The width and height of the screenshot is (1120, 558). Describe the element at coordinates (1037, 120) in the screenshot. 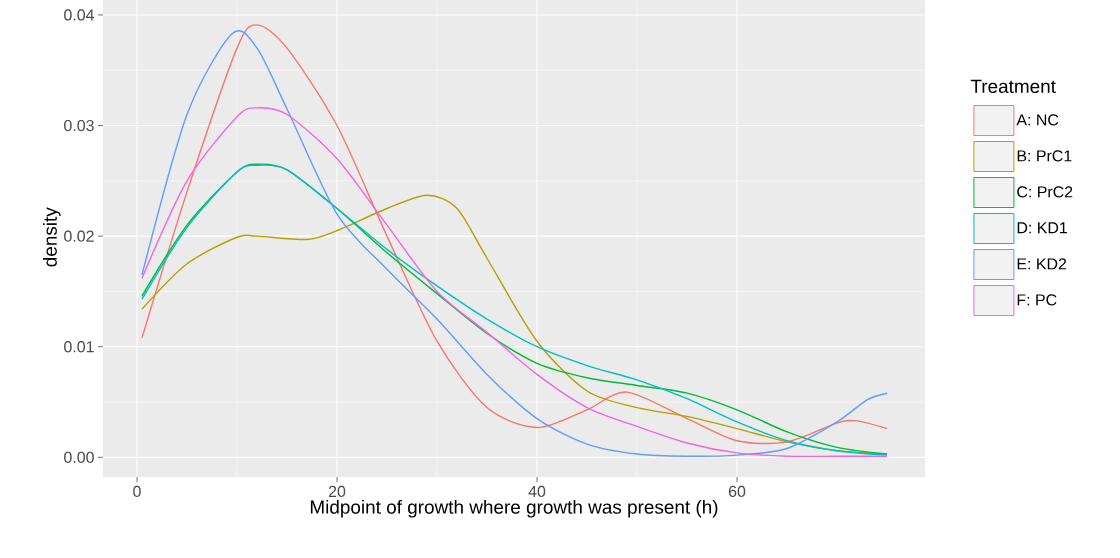

I see `legend-label: A: NC` at that location.